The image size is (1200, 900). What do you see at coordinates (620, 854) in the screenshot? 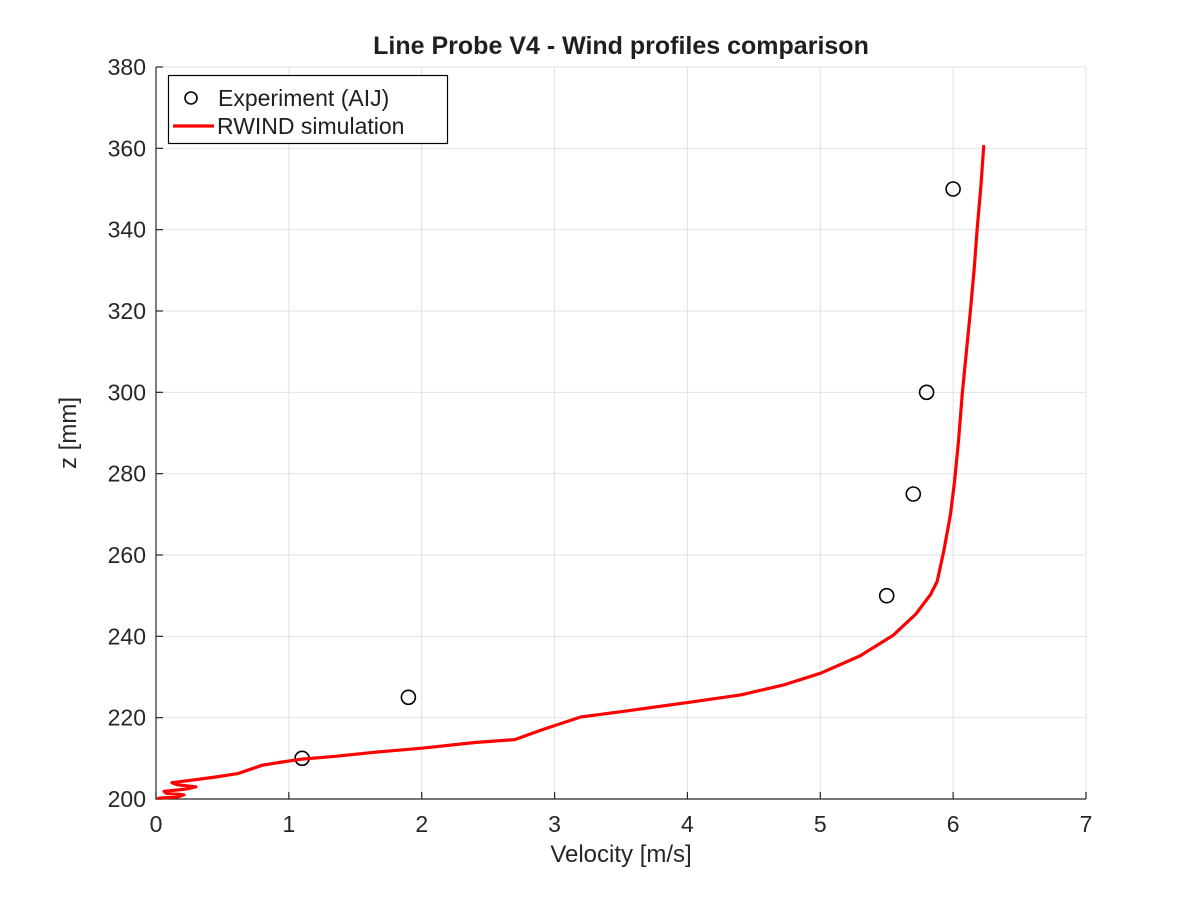
I see `x-axis-title: Velocity [m/s]` at bounding box center [620, 854].